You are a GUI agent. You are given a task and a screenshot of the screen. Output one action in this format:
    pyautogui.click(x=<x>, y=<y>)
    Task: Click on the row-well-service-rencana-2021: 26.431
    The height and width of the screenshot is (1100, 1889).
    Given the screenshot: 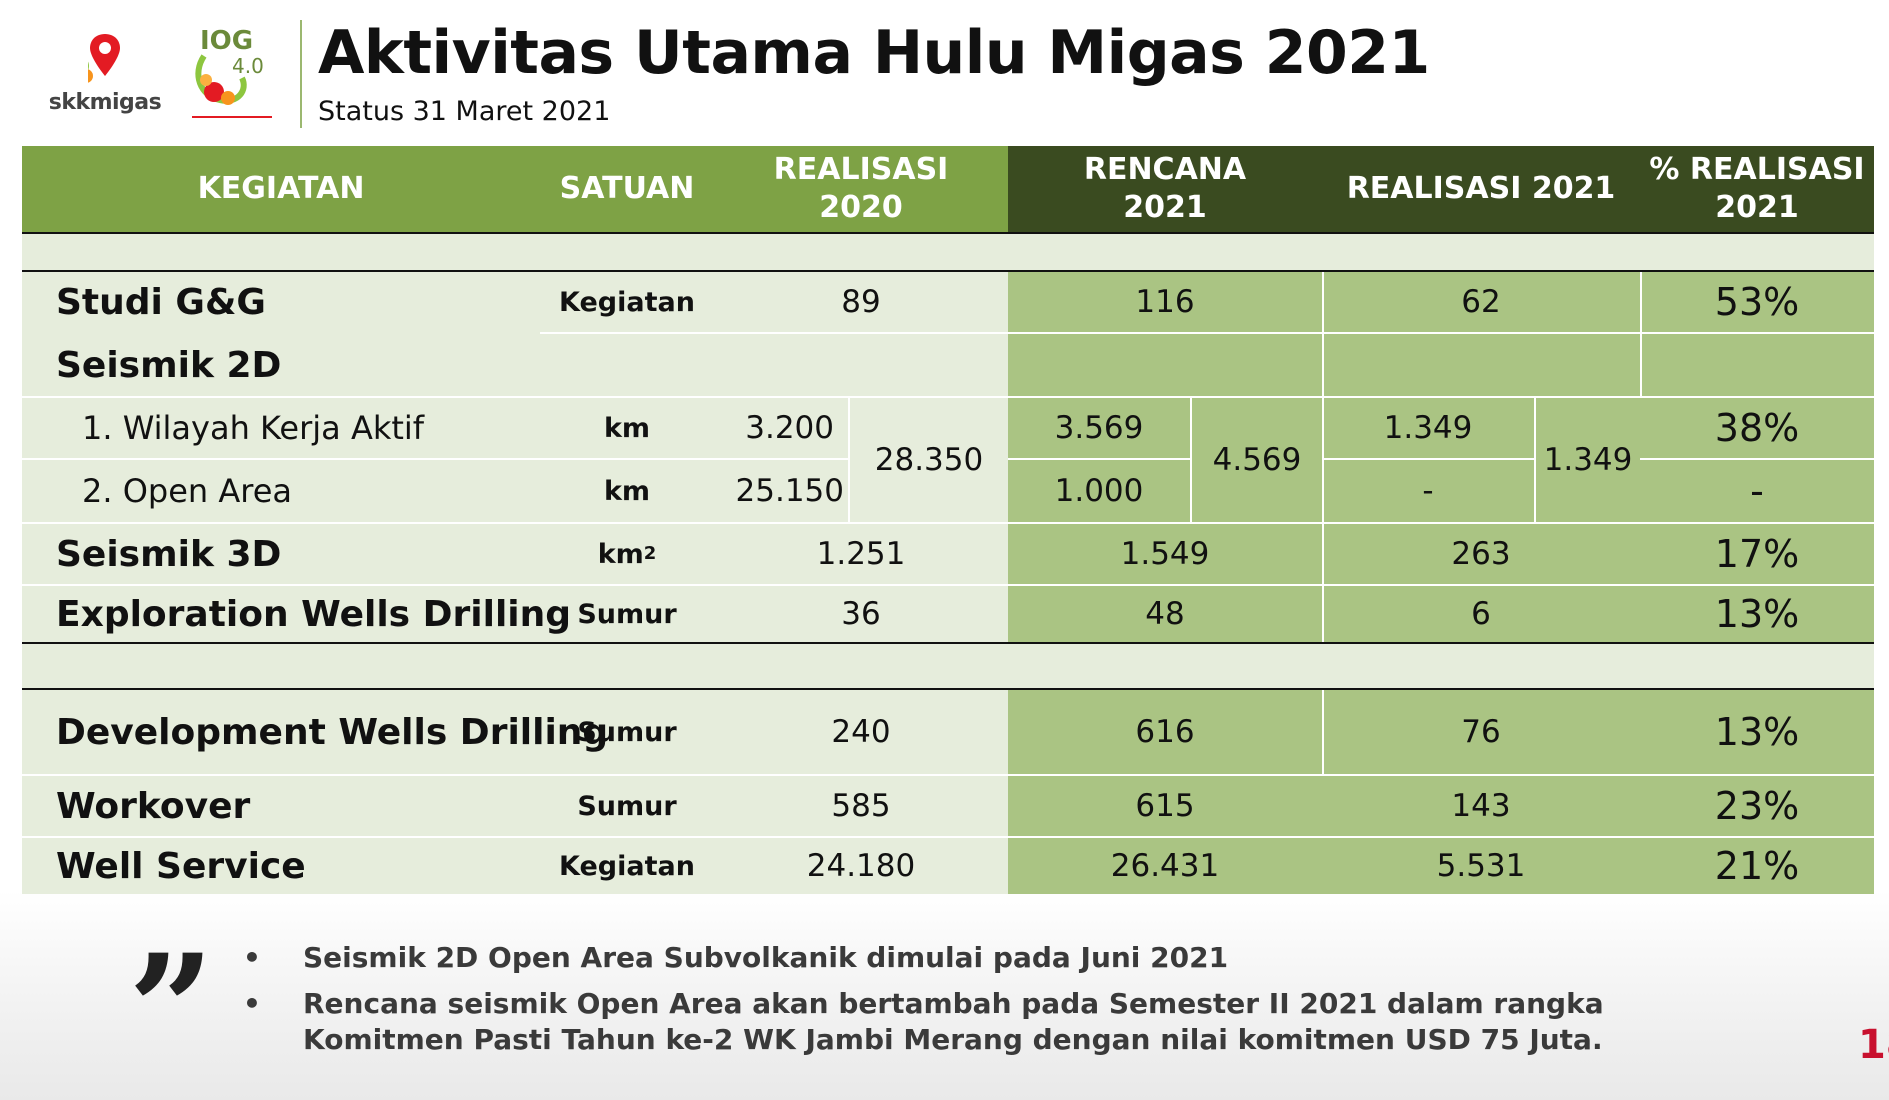 What is the action you would take?
    pyautogui.click(x=1165, y=866)
    